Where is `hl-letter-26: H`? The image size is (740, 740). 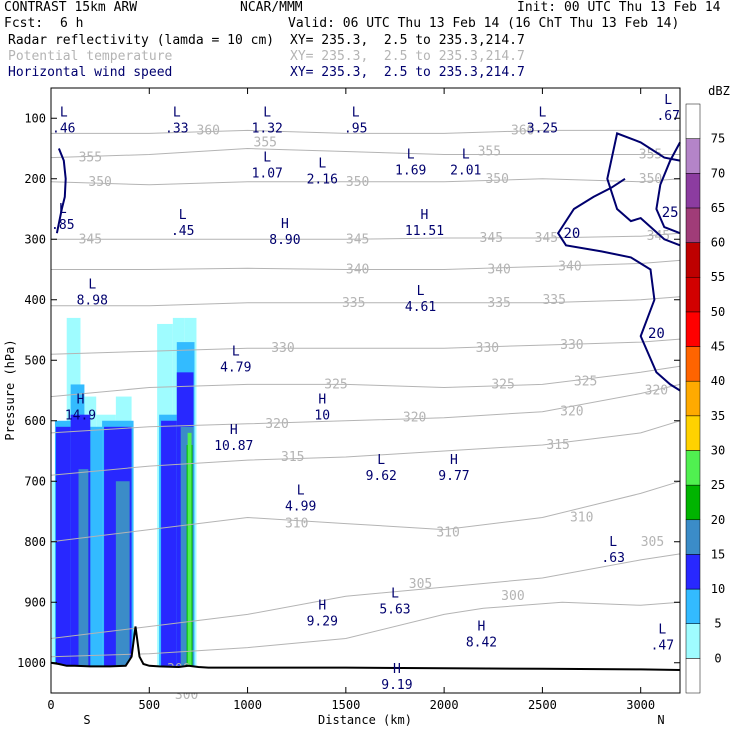 hl-letter-26: H is located at coordinates (482, 627).